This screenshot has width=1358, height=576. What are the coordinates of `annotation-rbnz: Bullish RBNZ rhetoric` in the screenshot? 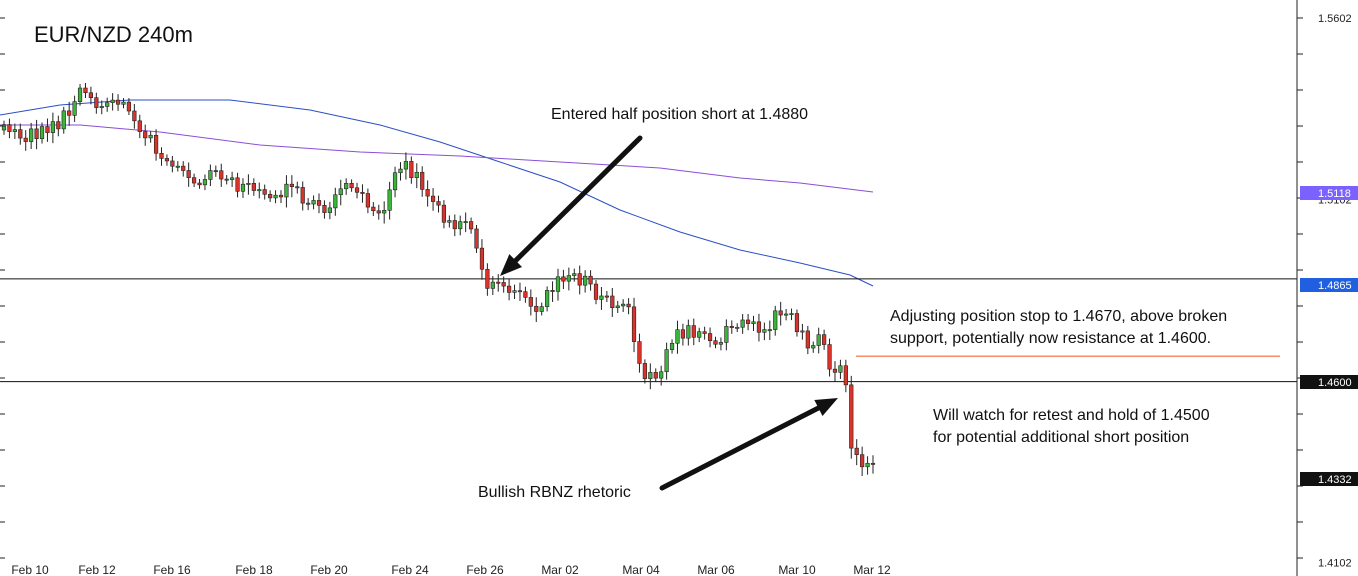 It's located at (554, 492).